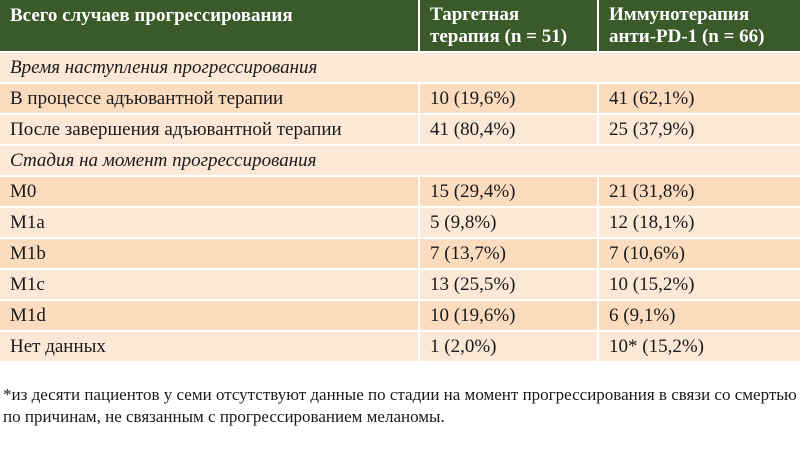  What do you see at coordinates (210, 192) in the screenshot?
I see `row-label: M0` at bounding box center [210, 192].